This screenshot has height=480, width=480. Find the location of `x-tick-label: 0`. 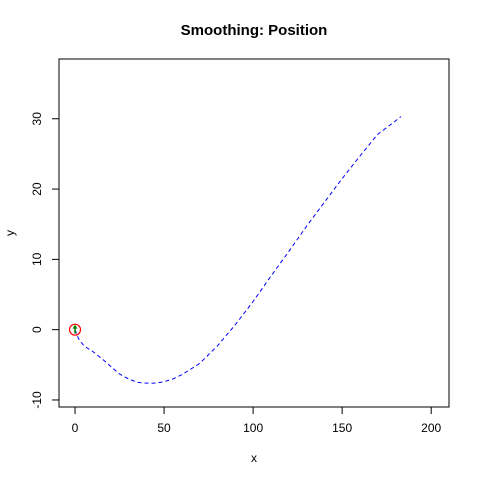

x-tick-label: 0 is located at coordinates (75, 428).